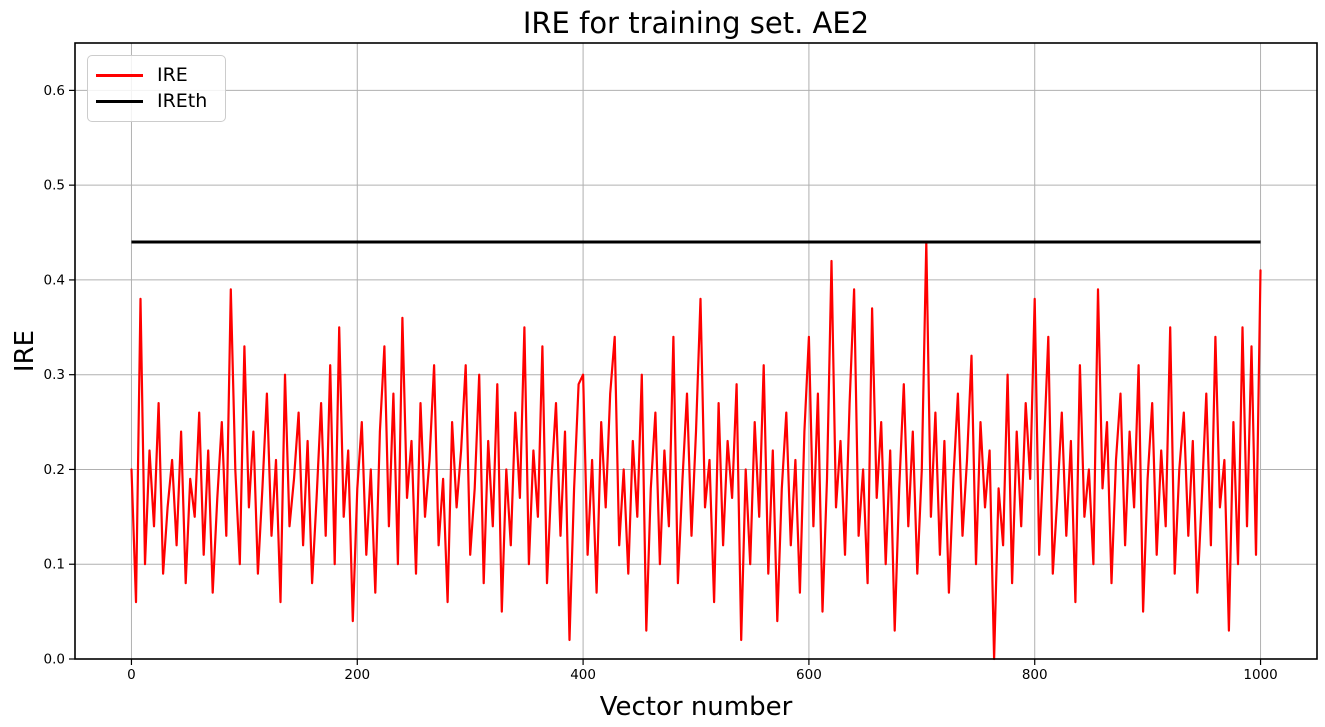 The width and height of the screenshot is (1325, 727). I want to click on y-tick-label: 0.6, so click(54, 91).